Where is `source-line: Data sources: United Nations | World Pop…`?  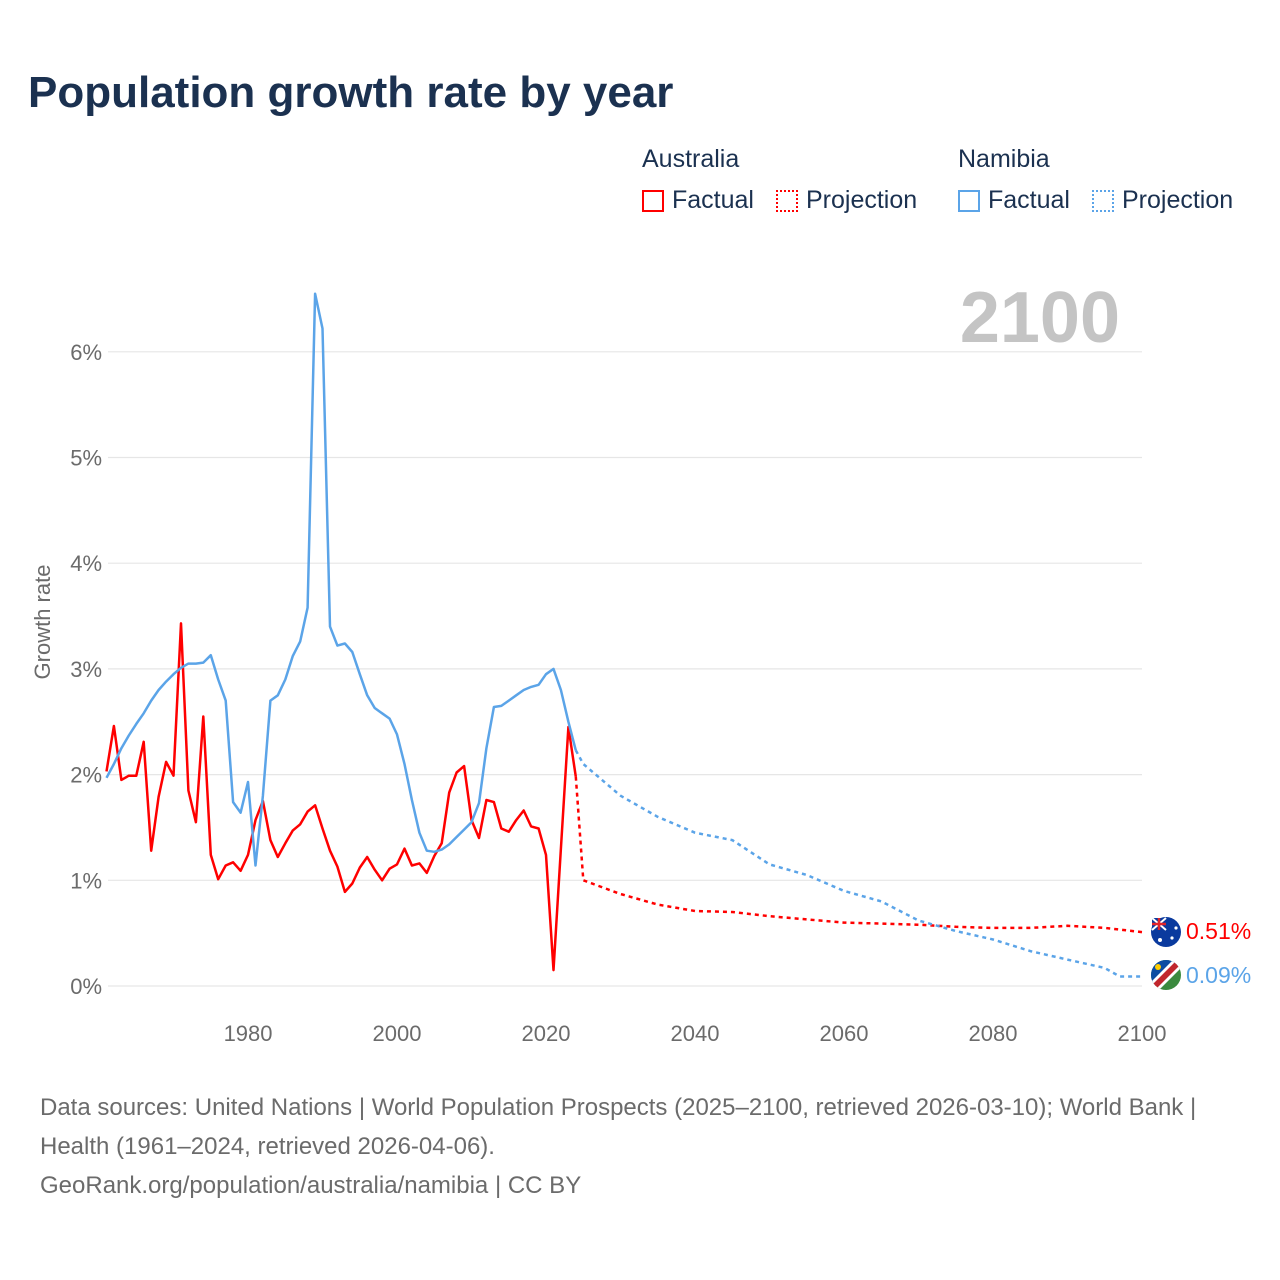
source-line: Data sources: United Nations | World Pop… is located at coordinates (618, 1127).